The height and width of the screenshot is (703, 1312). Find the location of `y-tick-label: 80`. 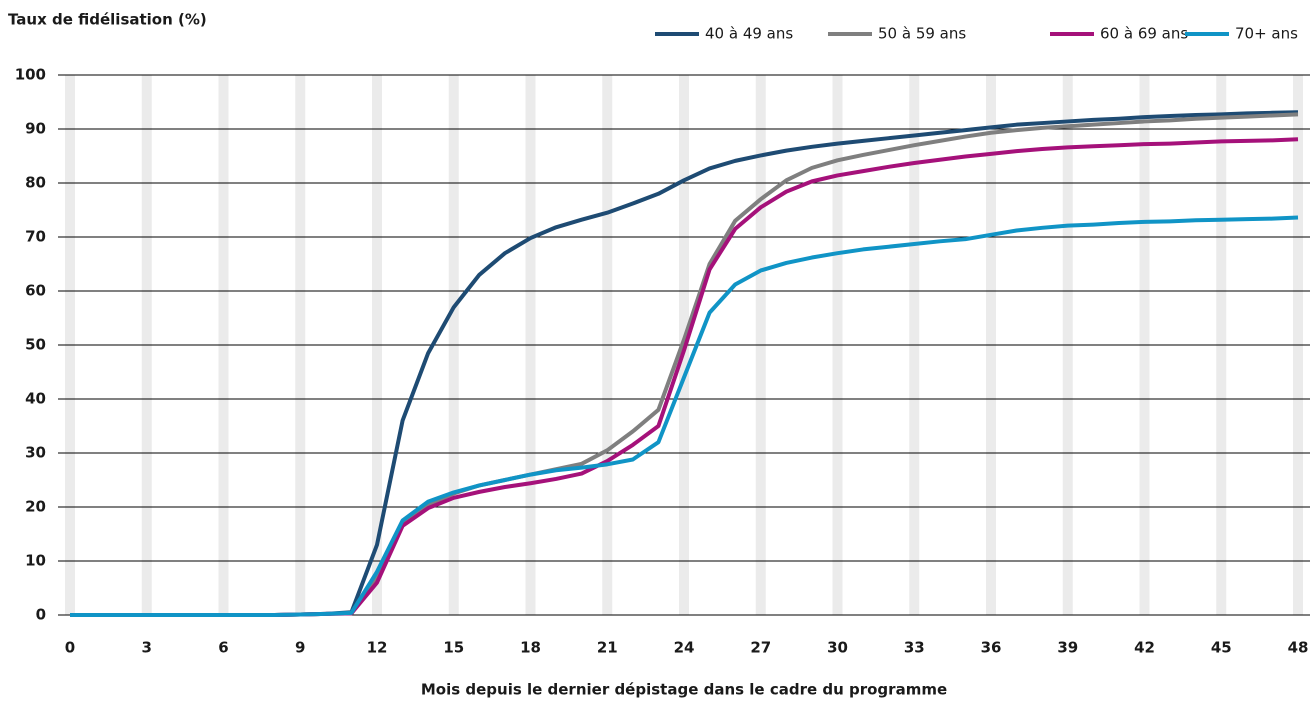

y-tick-label: 80 is located at coordinates (35, 183).